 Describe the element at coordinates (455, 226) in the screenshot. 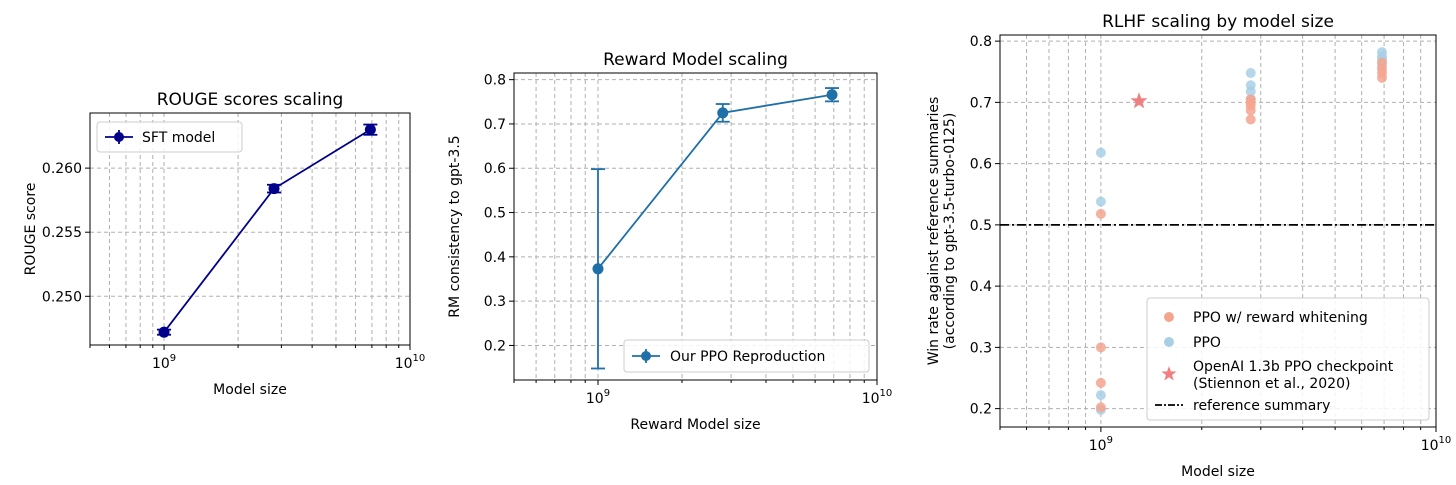

I see `y-axis-label: RM consistency to gpt-3.5` at that location.